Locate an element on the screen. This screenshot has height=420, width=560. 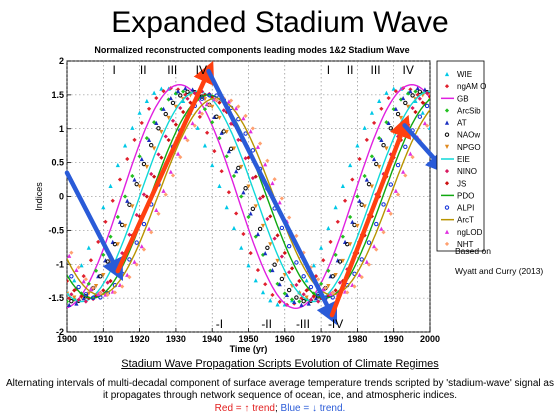
legend-label: NAOw is located at coordinates (468, 135).